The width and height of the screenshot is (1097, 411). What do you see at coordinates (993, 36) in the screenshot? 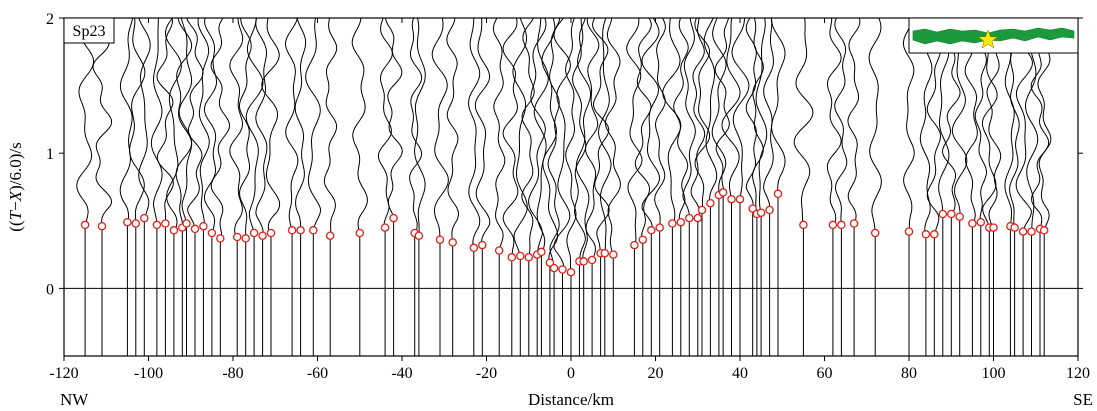
I see `profile-line-map` at bounding box center [993, 36].